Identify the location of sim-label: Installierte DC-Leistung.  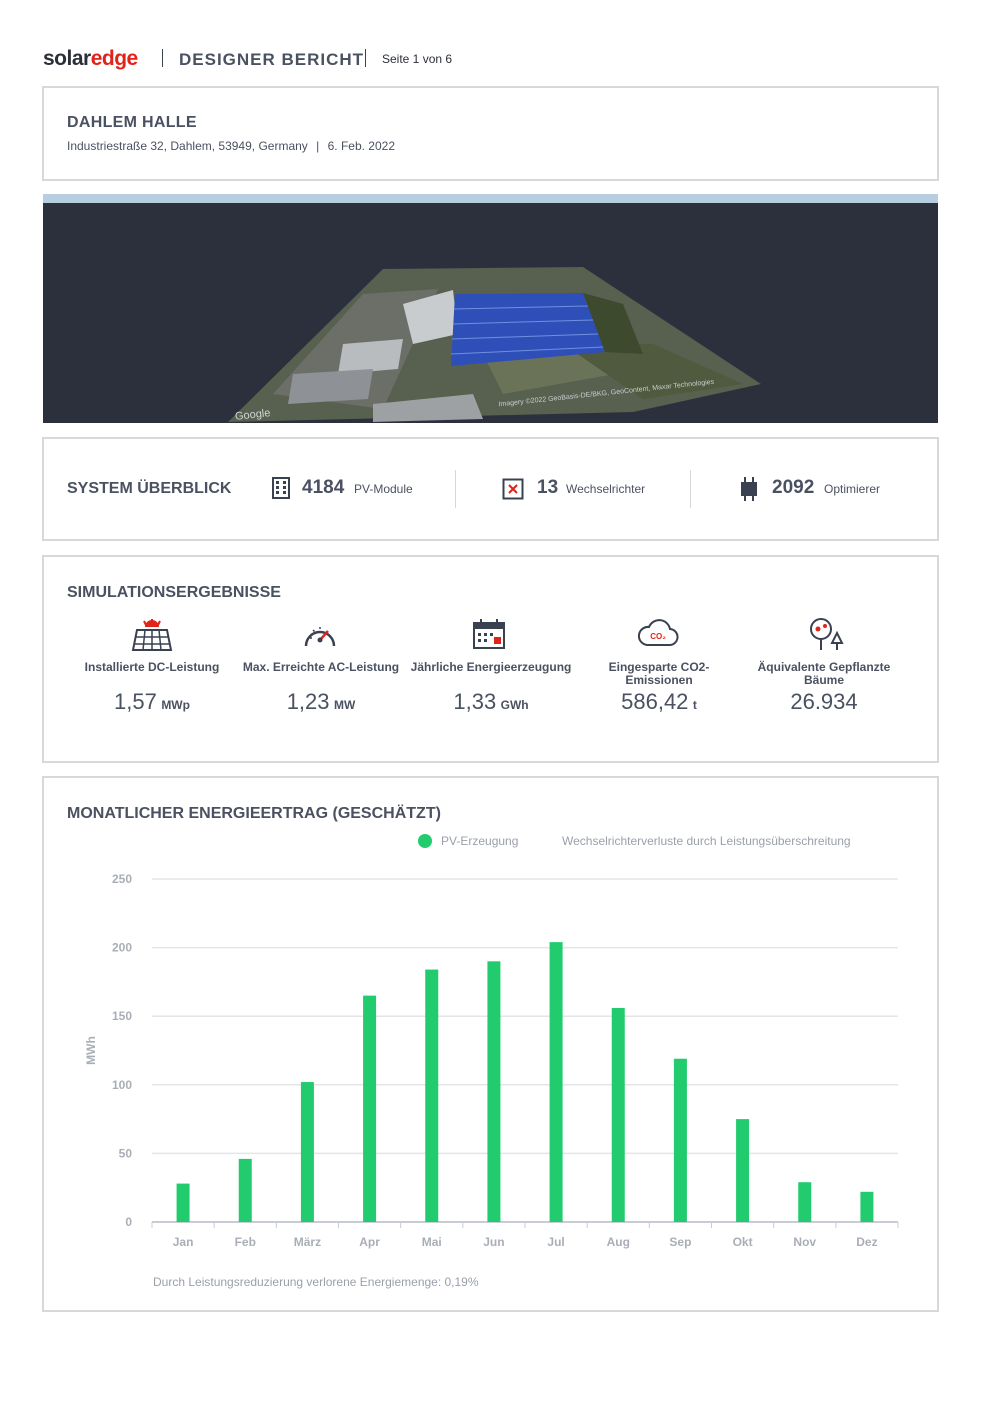
(152, 667).